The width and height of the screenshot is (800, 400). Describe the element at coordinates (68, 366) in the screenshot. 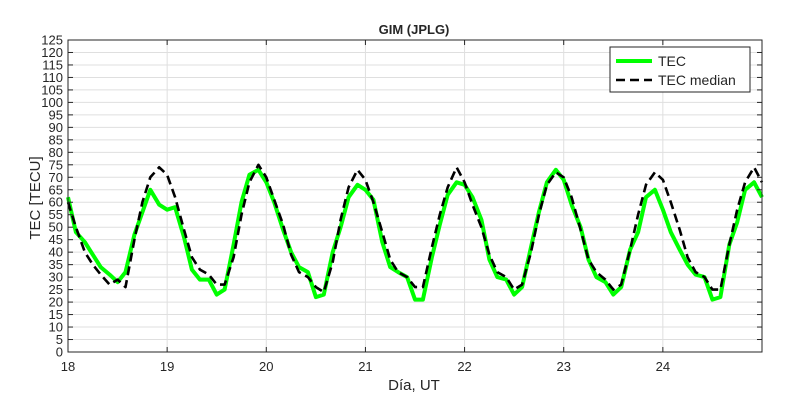

I see `x-tick-label: 18` at that location.